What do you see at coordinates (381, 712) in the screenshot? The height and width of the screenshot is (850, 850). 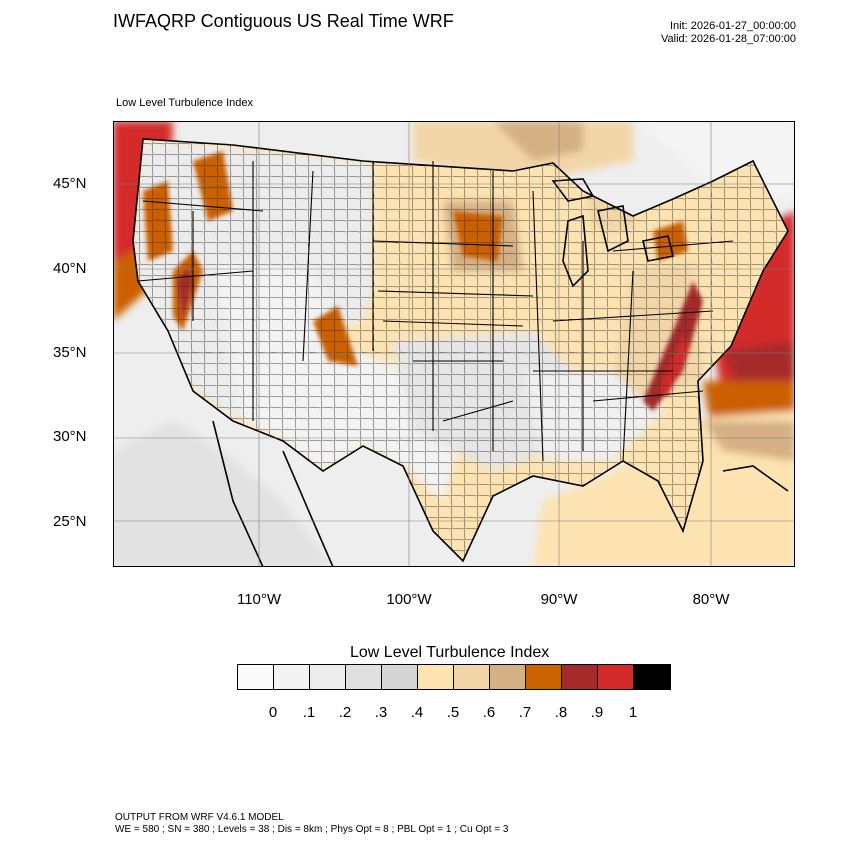 I see `colorbar-tick-label: .3` at bounding box center [381, 712].